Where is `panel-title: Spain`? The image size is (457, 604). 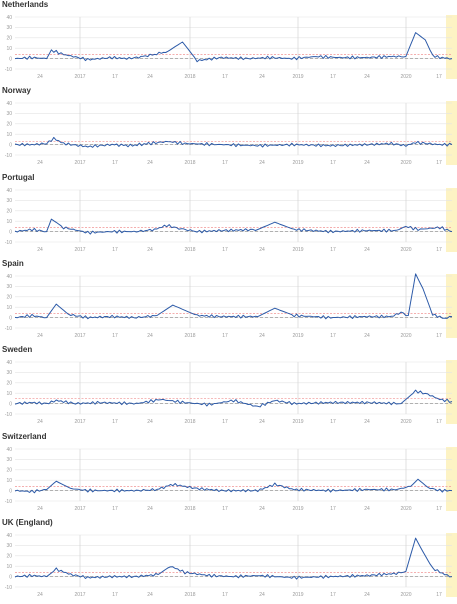 panel-title: Spain is located at coordinates (13, 263).